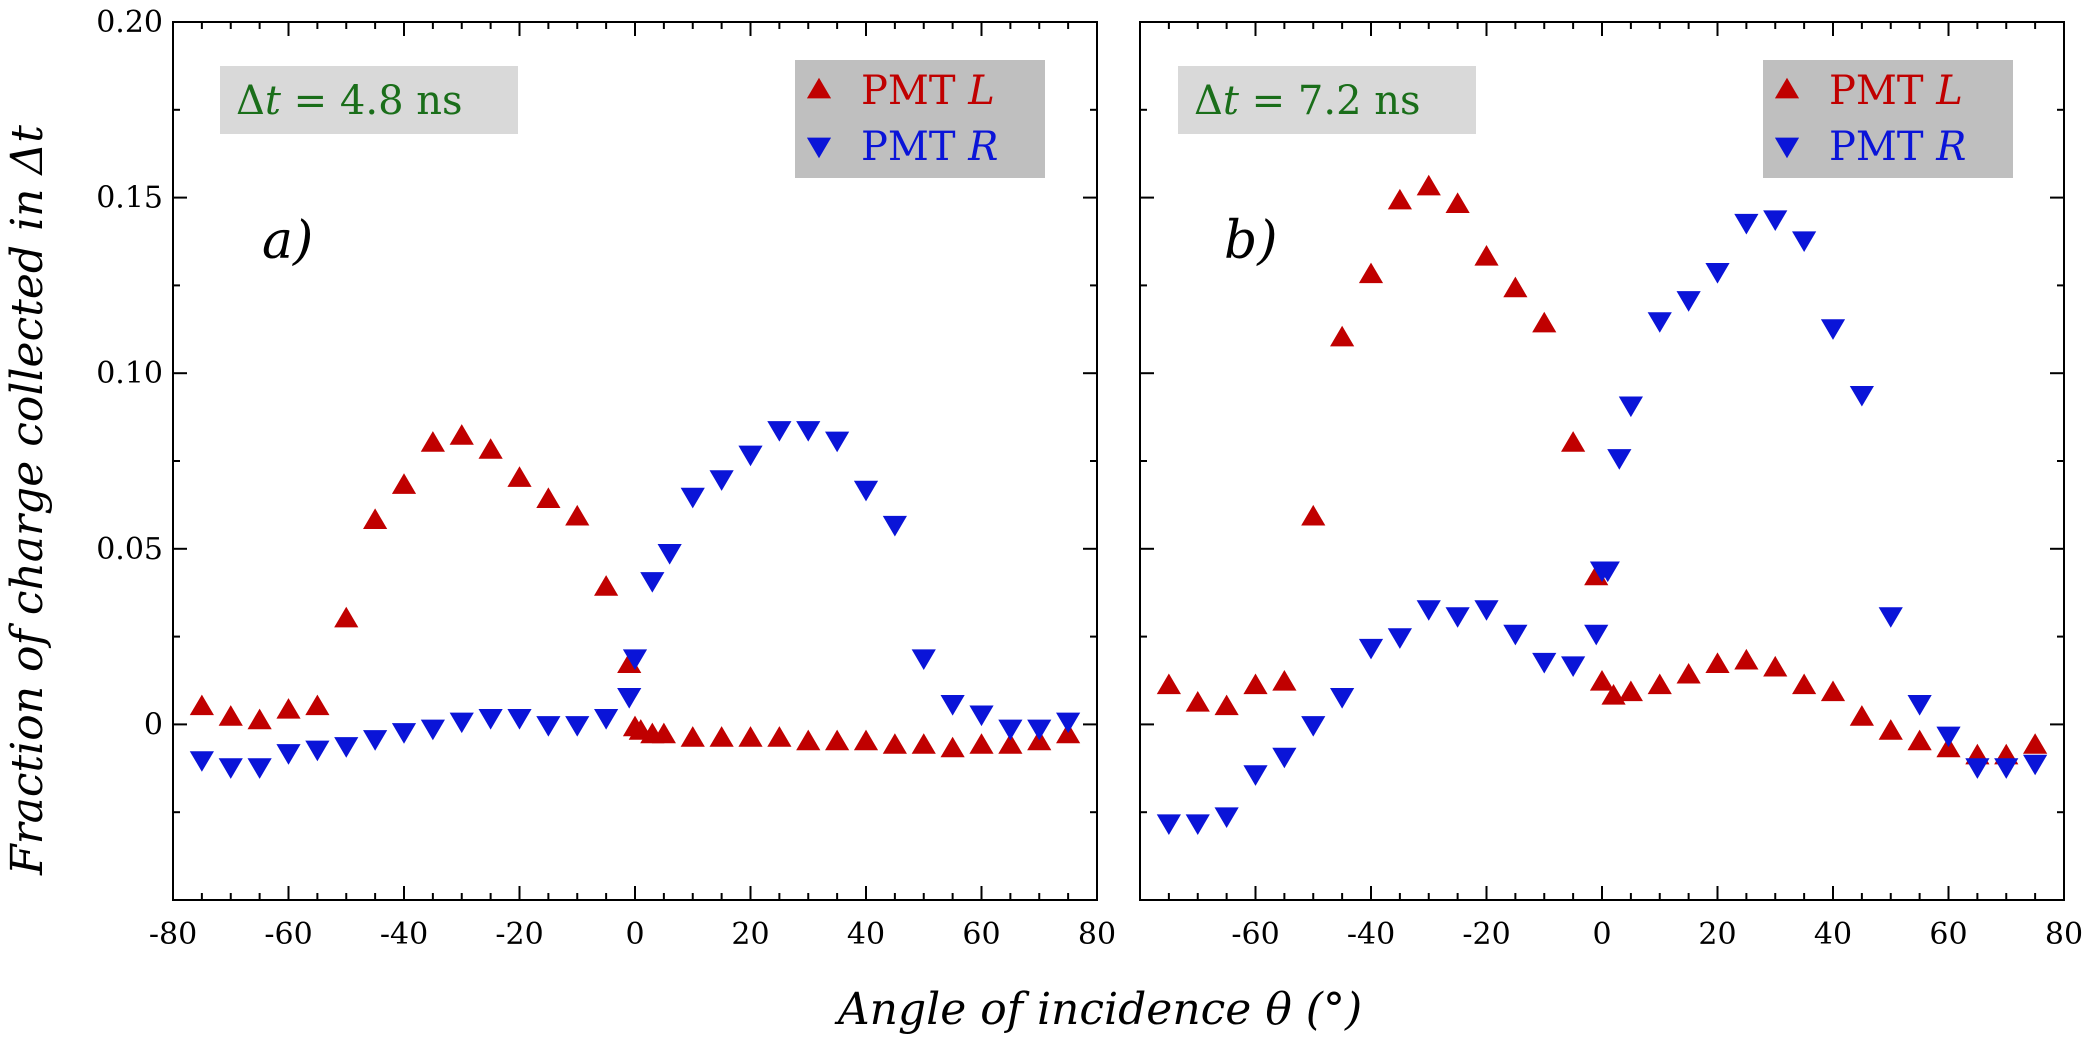 The image size is (2082, 1044). What do you see at coordinates (1307, 101) in the screenshot?
I see `annotation-text: Δt = 7.2 ns` at bounding box center [1307, 101].